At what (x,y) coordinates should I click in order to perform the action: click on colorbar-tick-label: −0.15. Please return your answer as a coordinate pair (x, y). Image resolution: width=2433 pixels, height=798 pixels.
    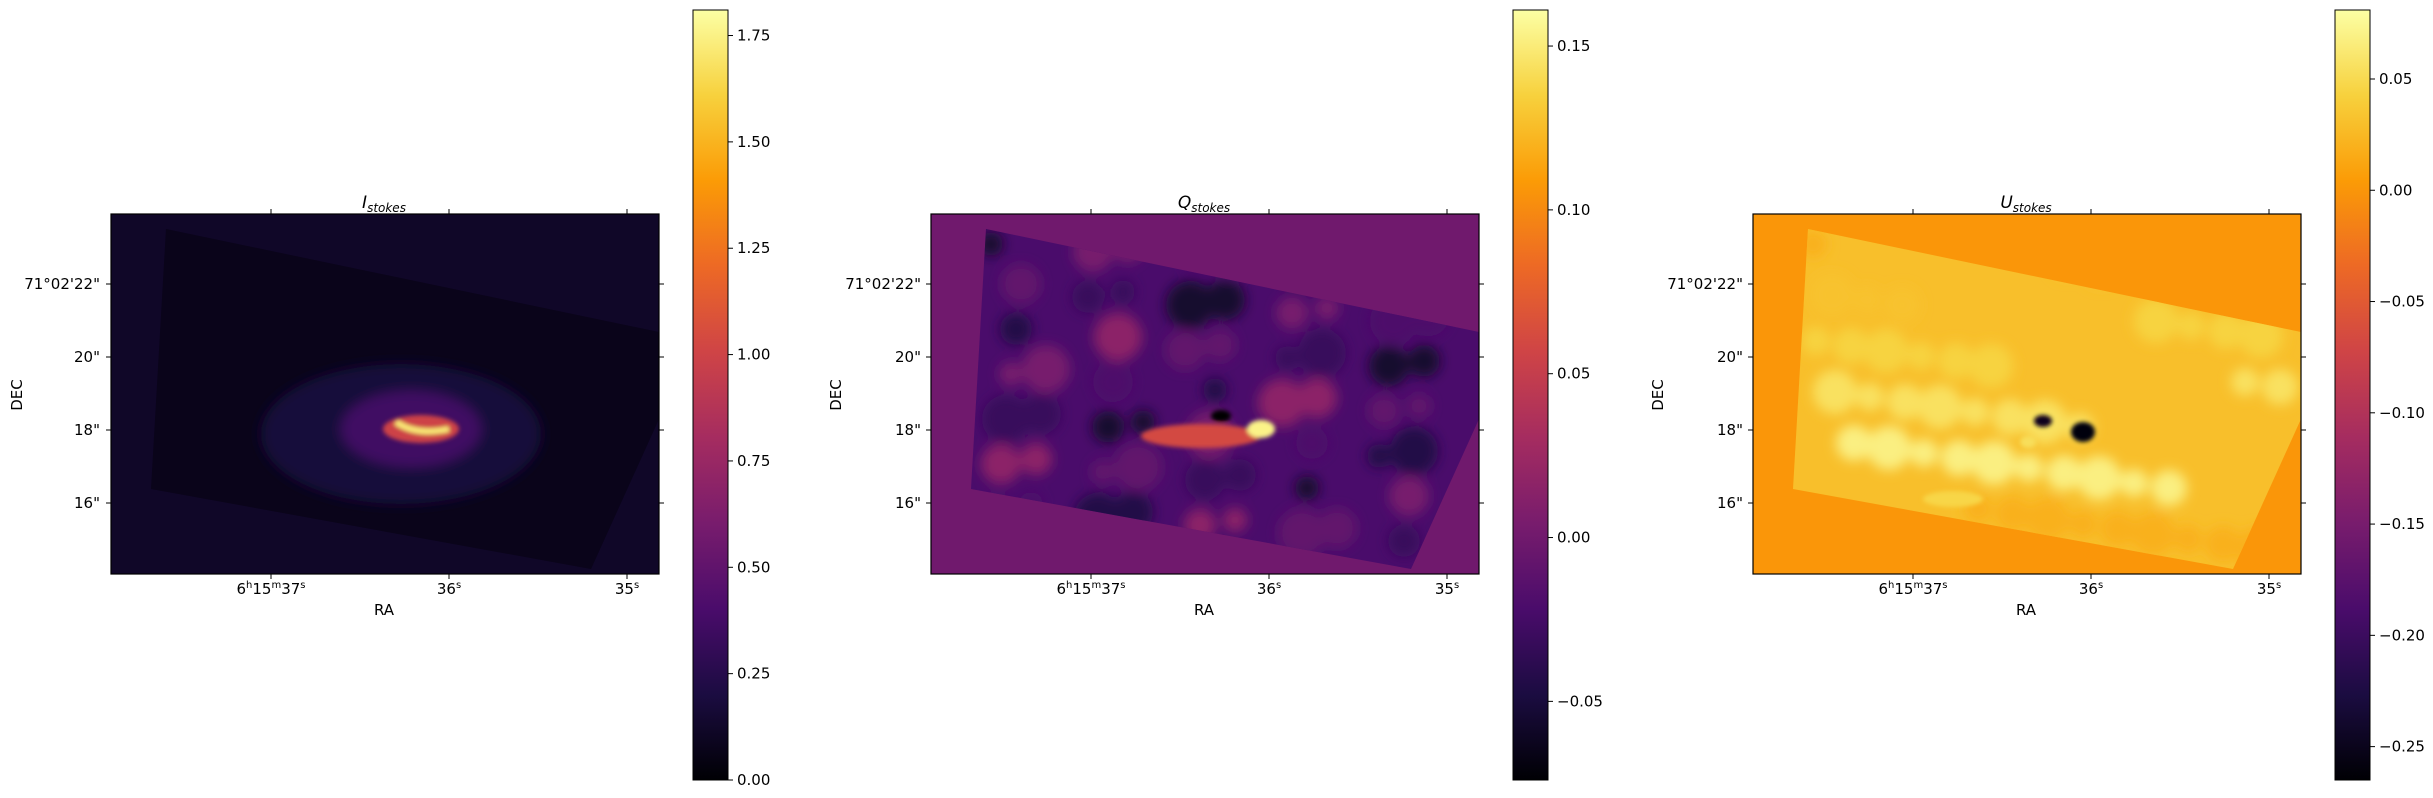
    Looking at the image, I should click on (2402, 524).